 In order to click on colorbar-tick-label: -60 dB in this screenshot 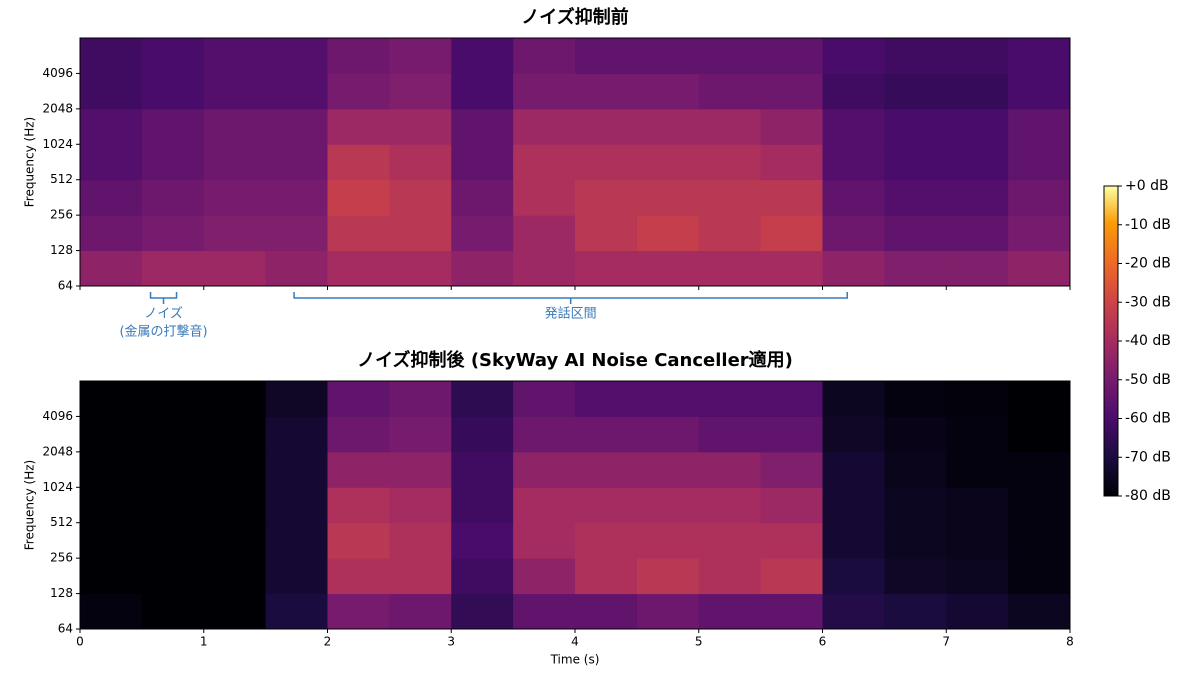, I will do `click(1148, 419)`.